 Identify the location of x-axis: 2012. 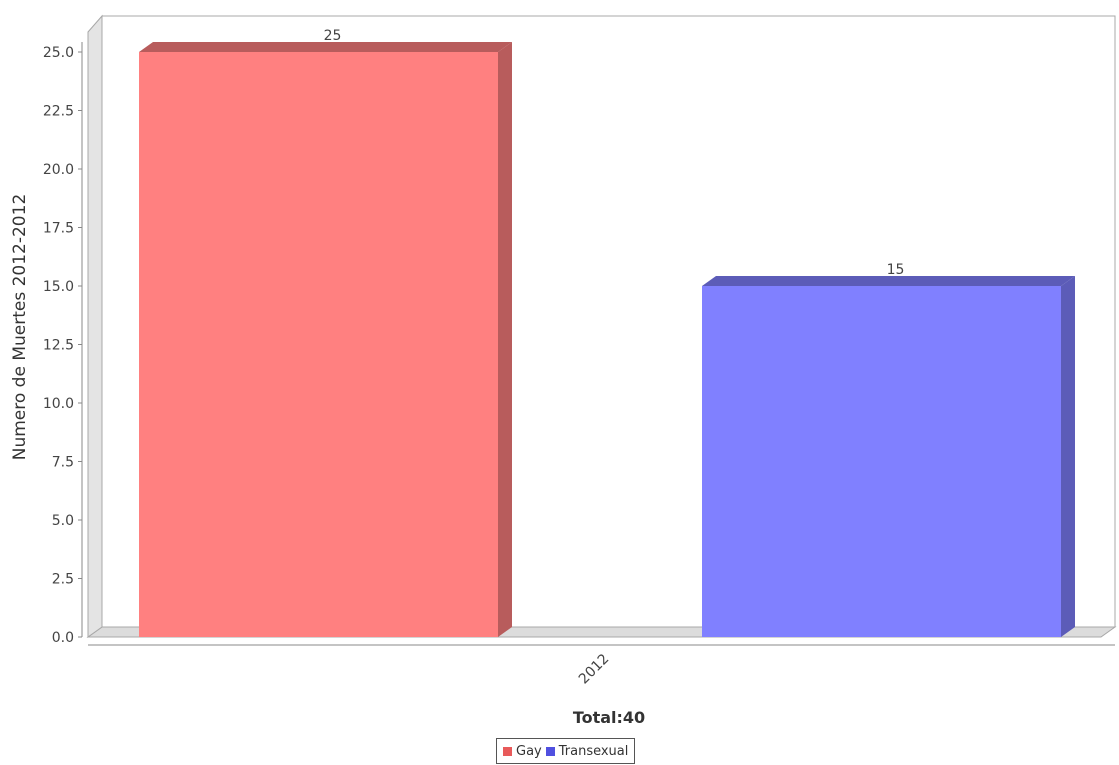
(601, 666).